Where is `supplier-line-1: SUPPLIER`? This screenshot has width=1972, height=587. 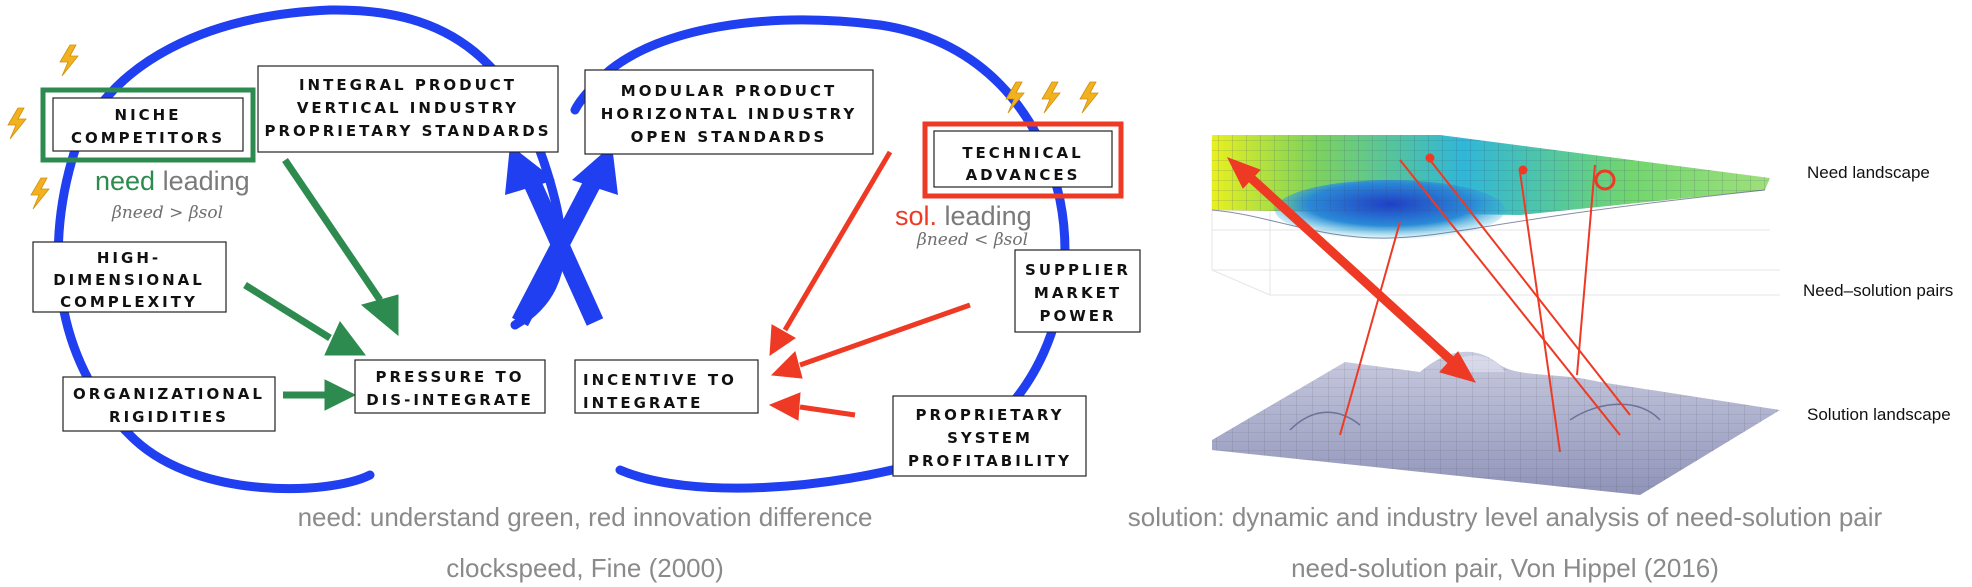 supplier-line-1: SUPPLIER is located at coordinates (1078, 270).